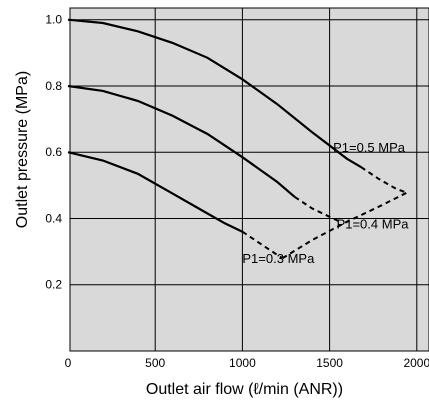 This screenshot has height=403, width=429. Describe the element at coordinates (68, 363) in the screenshot. I see `x-tick-label: 0` at that location.